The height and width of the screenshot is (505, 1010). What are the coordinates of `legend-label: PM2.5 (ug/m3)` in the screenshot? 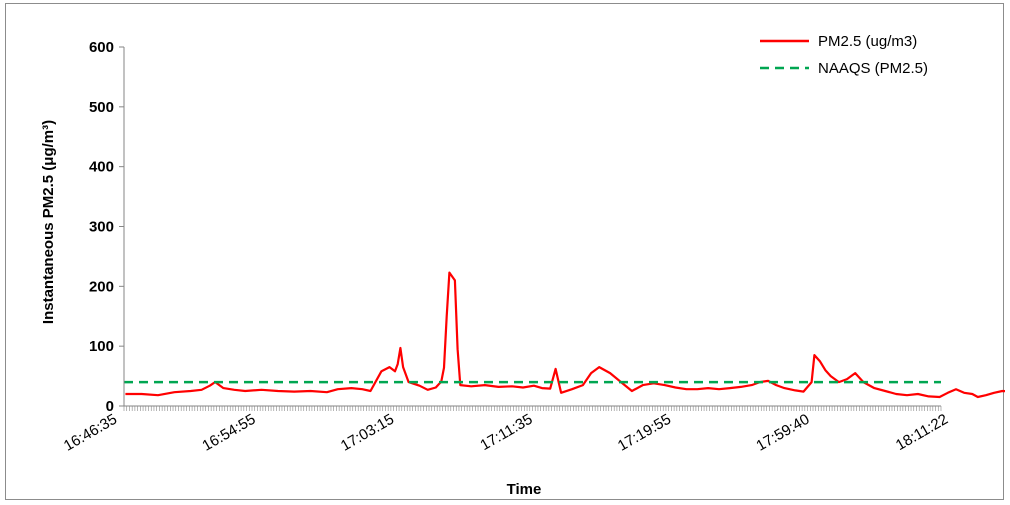 It's located at (867, 41).